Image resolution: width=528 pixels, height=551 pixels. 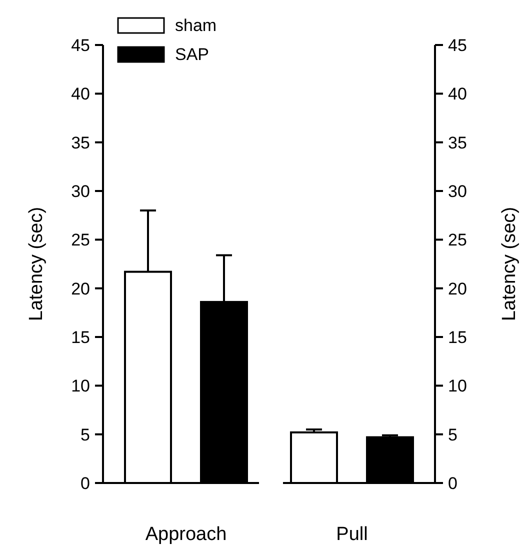 What do you see at coordinates (457, 142) in the screenshot?
I see `y2-tick-label: 35` at bounding box center [457, 142].